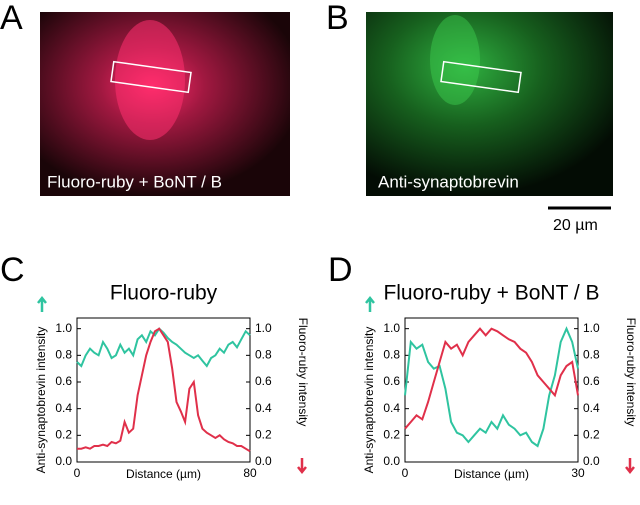 This screenshot has width=640, height=505. What do you see at coordinates (448, 181) in the screenshot?
I see `image-caption: Anti-synaptobrevin` at bounding box center [448, 181].